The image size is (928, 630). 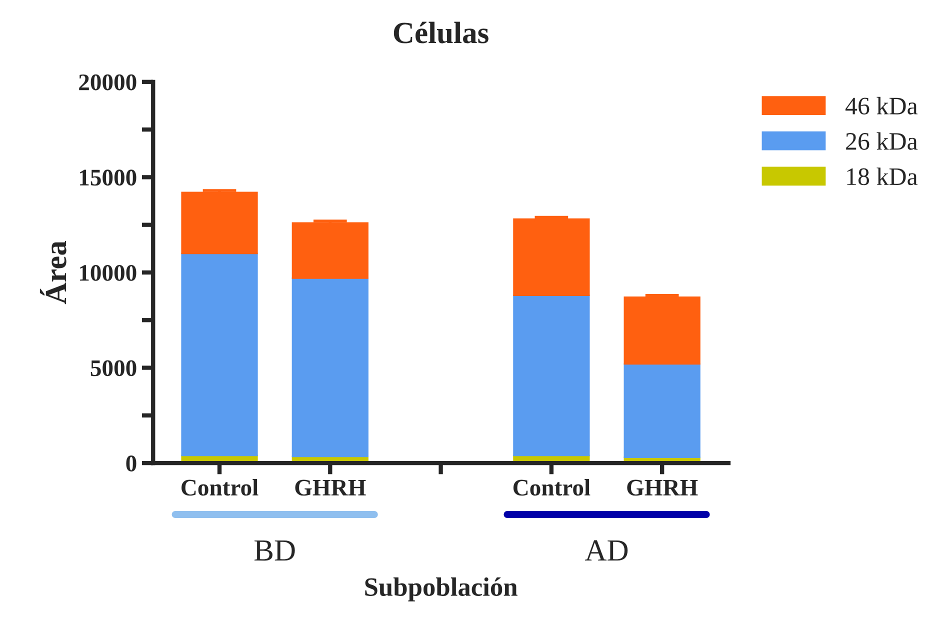 What do you see at coordinates (53, 272) in the screenshot?
I see `y-axis-title: Área` at bounding box center [53, 272].